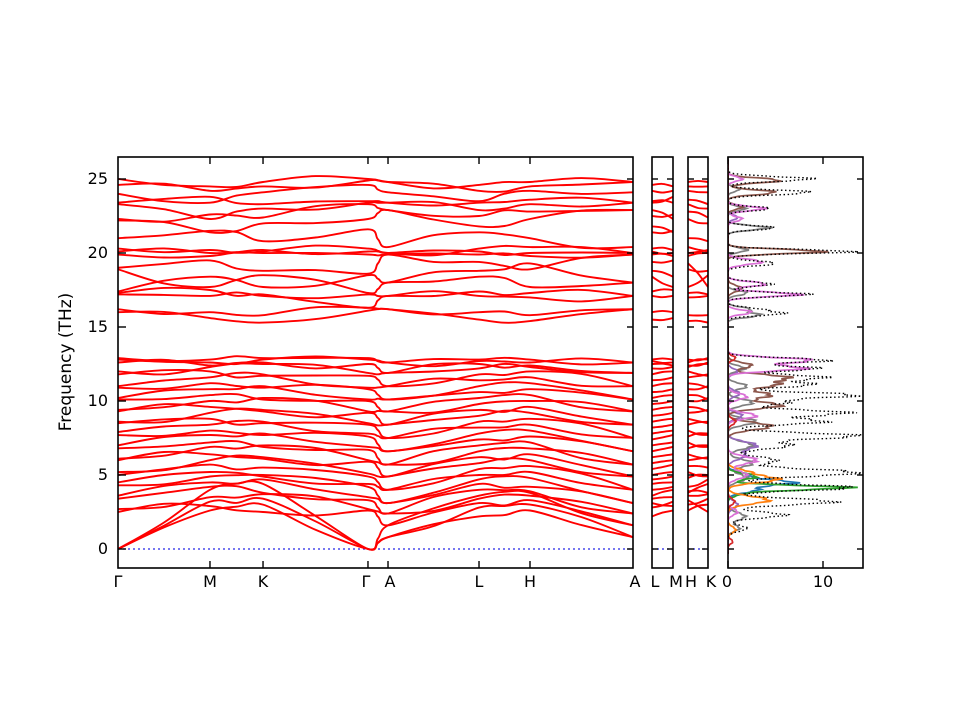 Image resolution: width=960 pixels, height=720 pixels. Describe the element at coordinates (102, 474) in the screenshot. I see `ytick-label-5: 5` at that location.